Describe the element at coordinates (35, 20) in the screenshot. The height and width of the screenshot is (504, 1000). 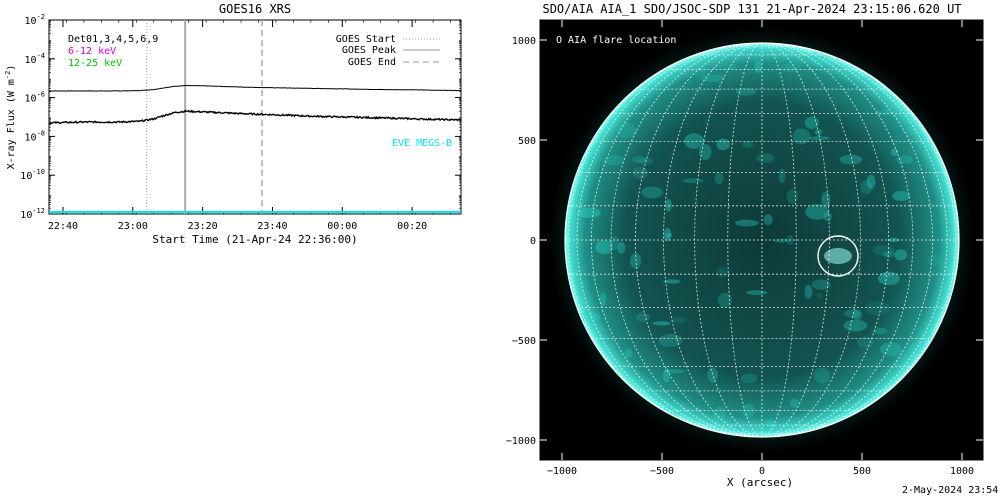
I see `y-tick-label: 10⁻²` at that location.